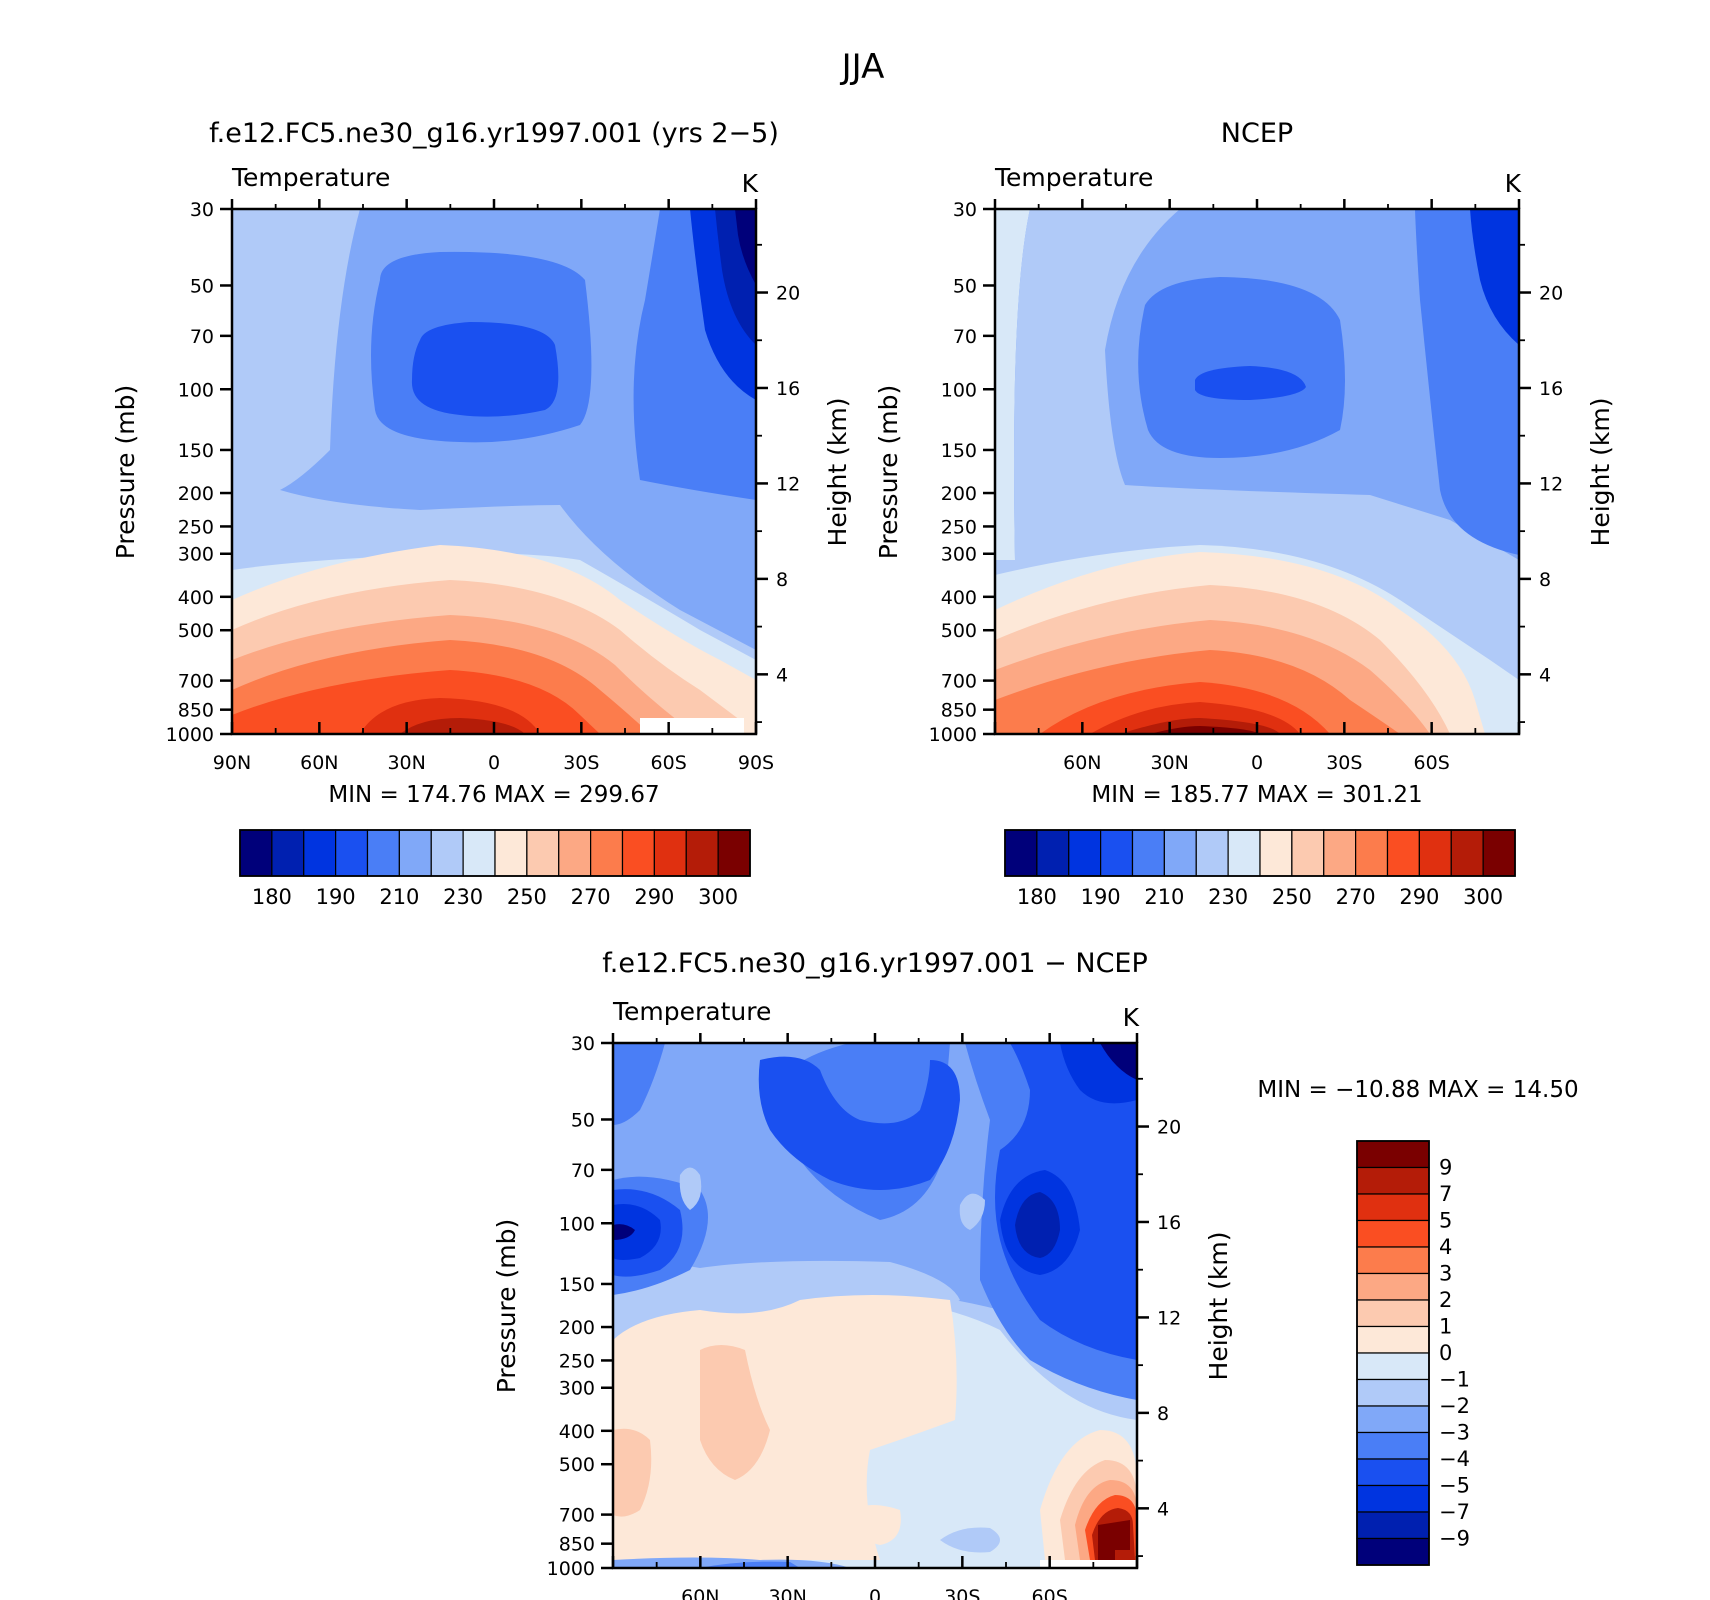 This screenshot has height=1600, width=1710. What do you see at coordinates (1356, 897) in the screenshot?
I see `colorbar-label: 270` at bounding box center [1356, 897].